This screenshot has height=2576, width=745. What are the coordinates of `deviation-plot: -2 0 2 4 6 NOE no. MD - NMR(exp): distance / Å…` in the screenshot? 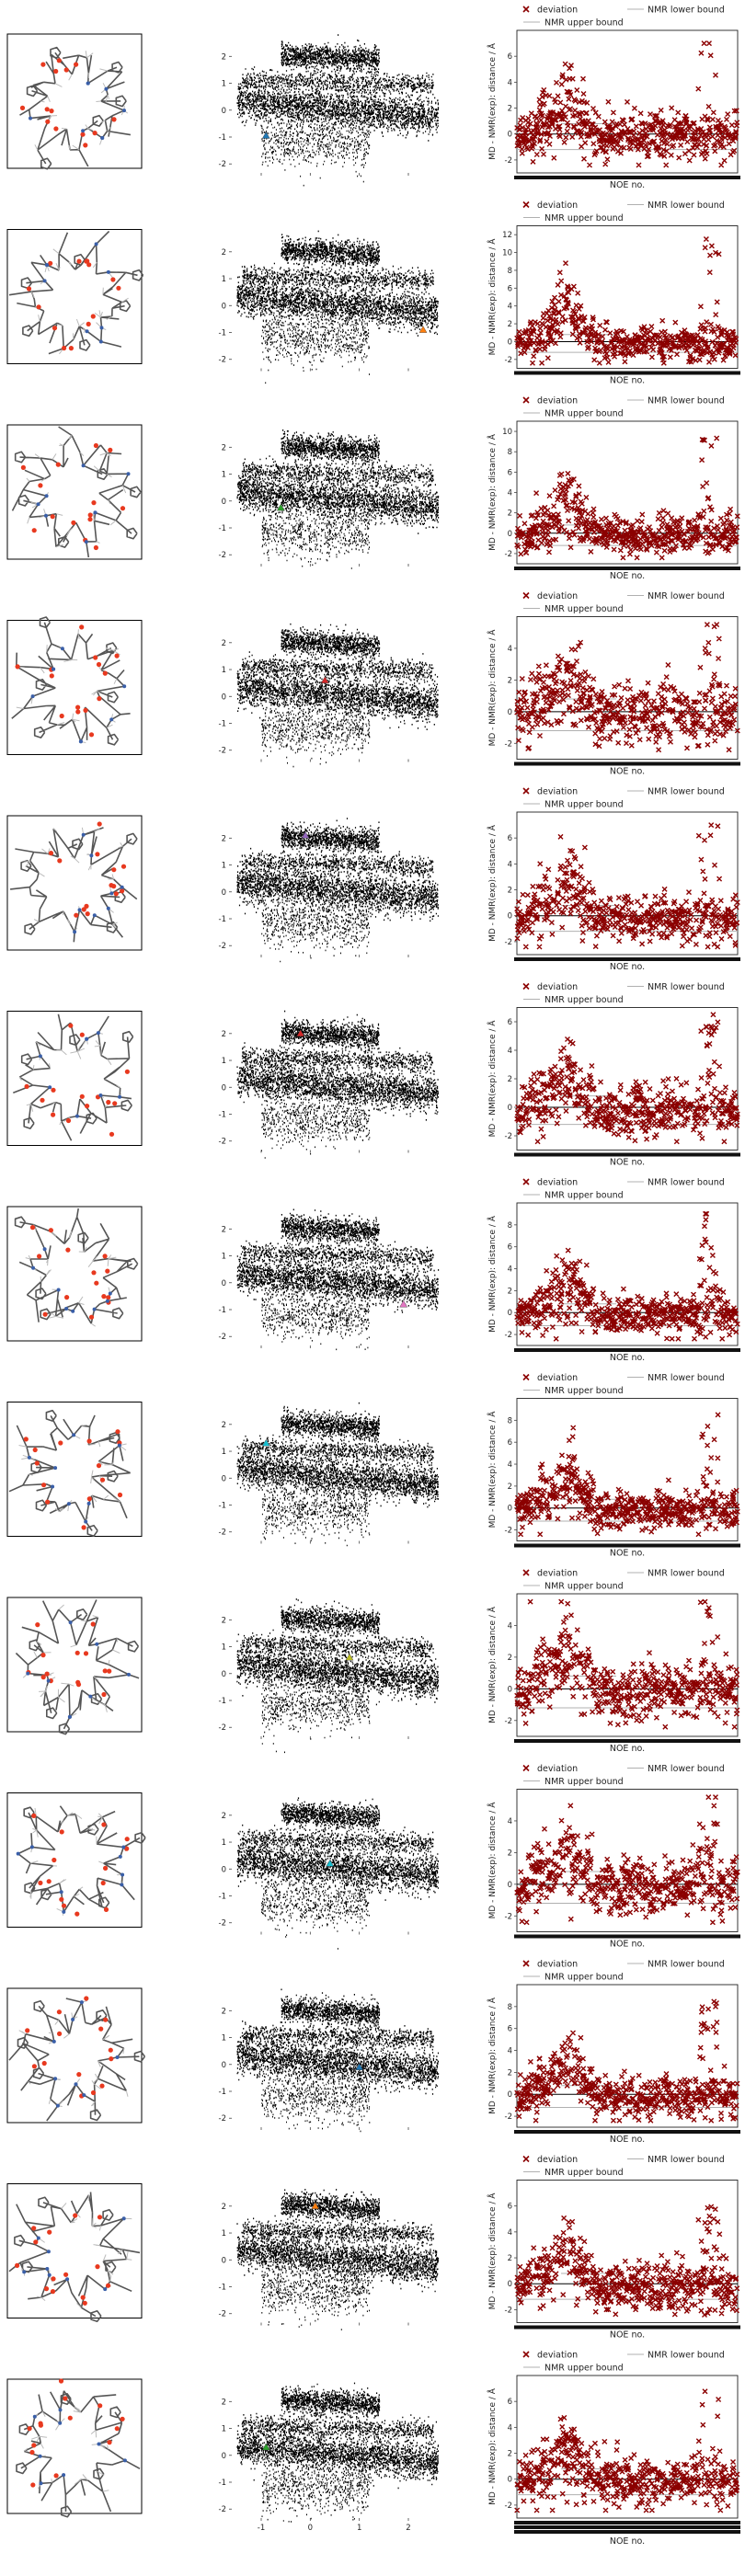 It's located at (613, 2449).